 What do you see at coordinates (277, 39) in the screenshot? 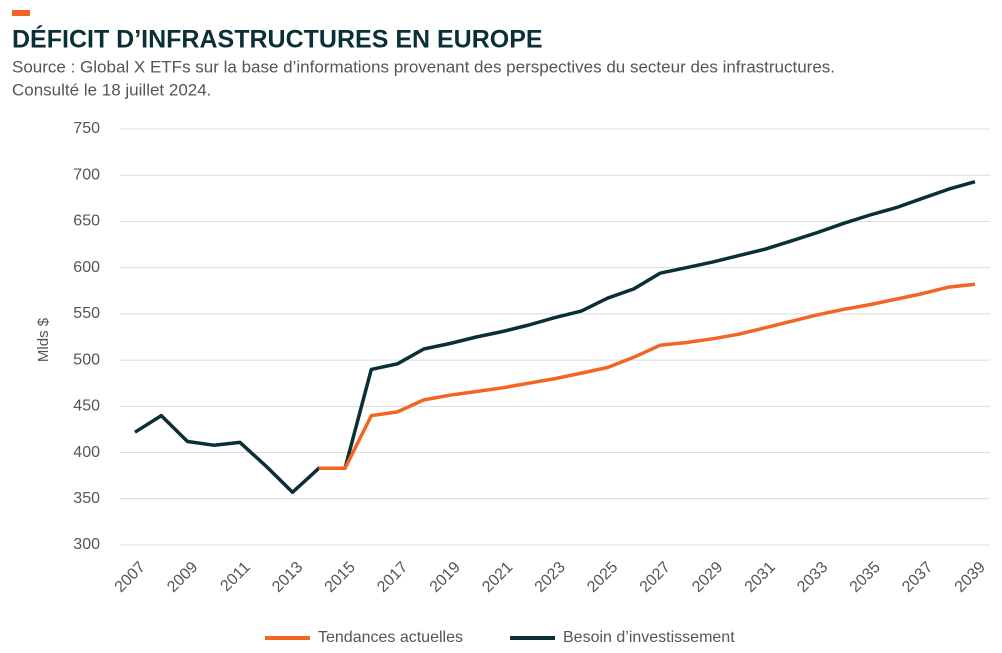
I see `chart-title: DÉFICIT D’INFRASTRUCTURES EN EUROPE` at bounding box center [277, 39].